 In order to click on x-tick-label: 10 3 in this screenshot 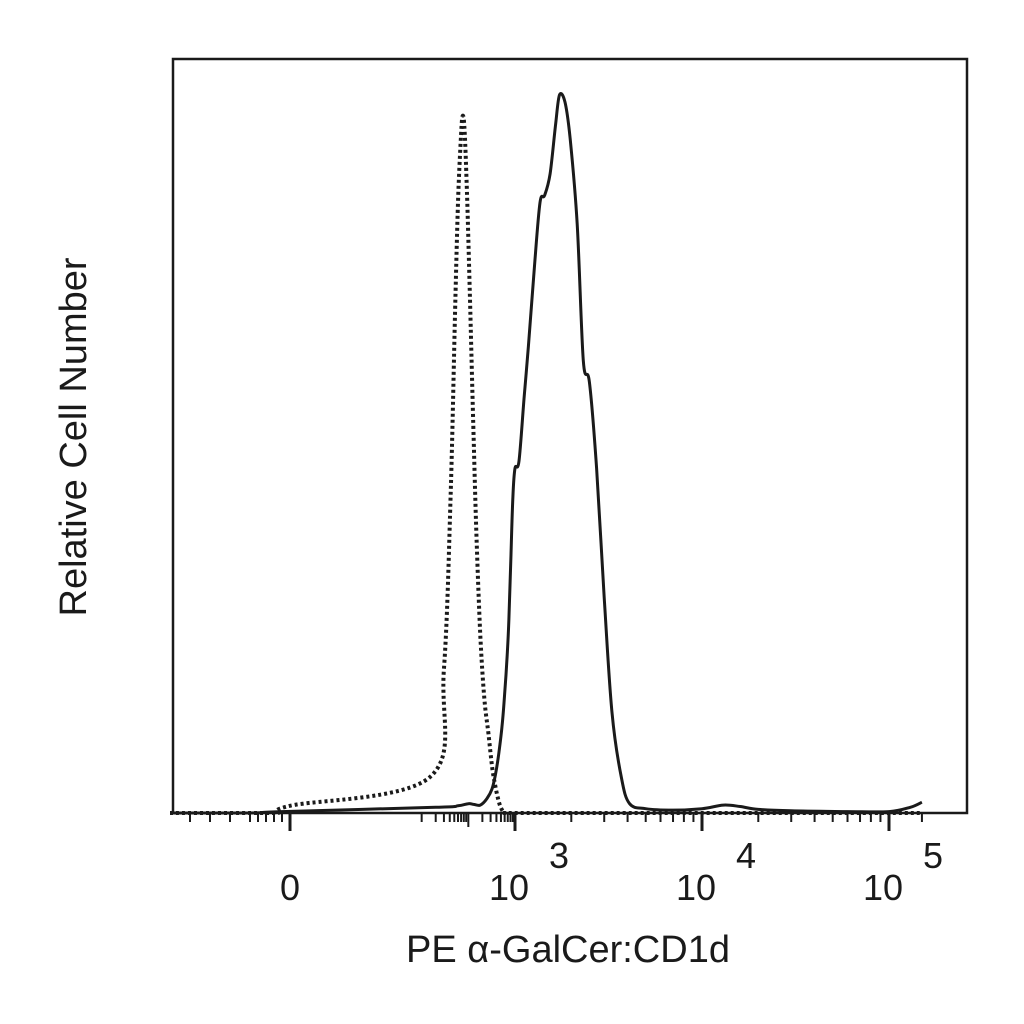, I will do `click(529, 871)`.